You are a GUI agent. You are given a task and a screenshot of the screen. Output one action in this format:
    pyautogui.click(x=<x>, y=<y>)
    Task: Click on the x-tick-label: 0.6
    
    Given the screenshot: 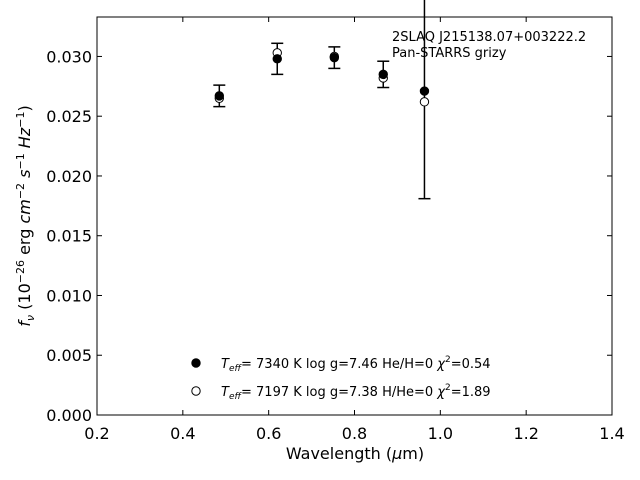 What is the action you would take?
    pyautogui.click(x=268, y=433)
    